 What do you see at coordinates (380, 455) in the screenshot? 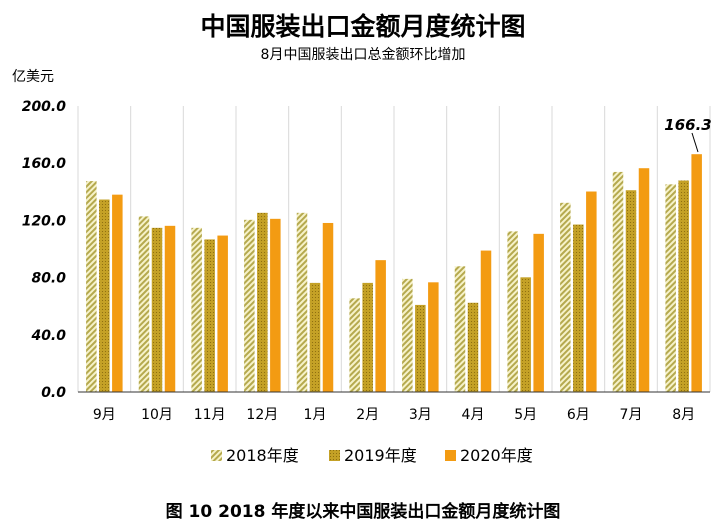
I see `legend-label: 2019年度` at bounding box center [380, 455].